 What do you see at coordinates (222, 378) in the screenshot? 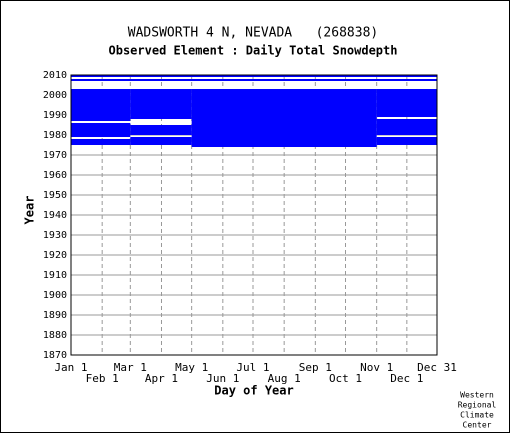
I see `x-tick-label: Jun 1` at bounding box center [222, 378].